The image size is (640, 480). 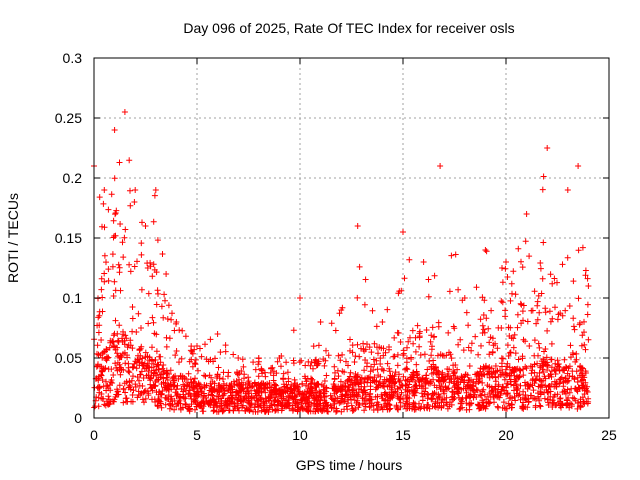 What do you see at coordinates (609, 435) in the screenshot?
I see `x-tick-label: 25` at bounding box center [609, 435].